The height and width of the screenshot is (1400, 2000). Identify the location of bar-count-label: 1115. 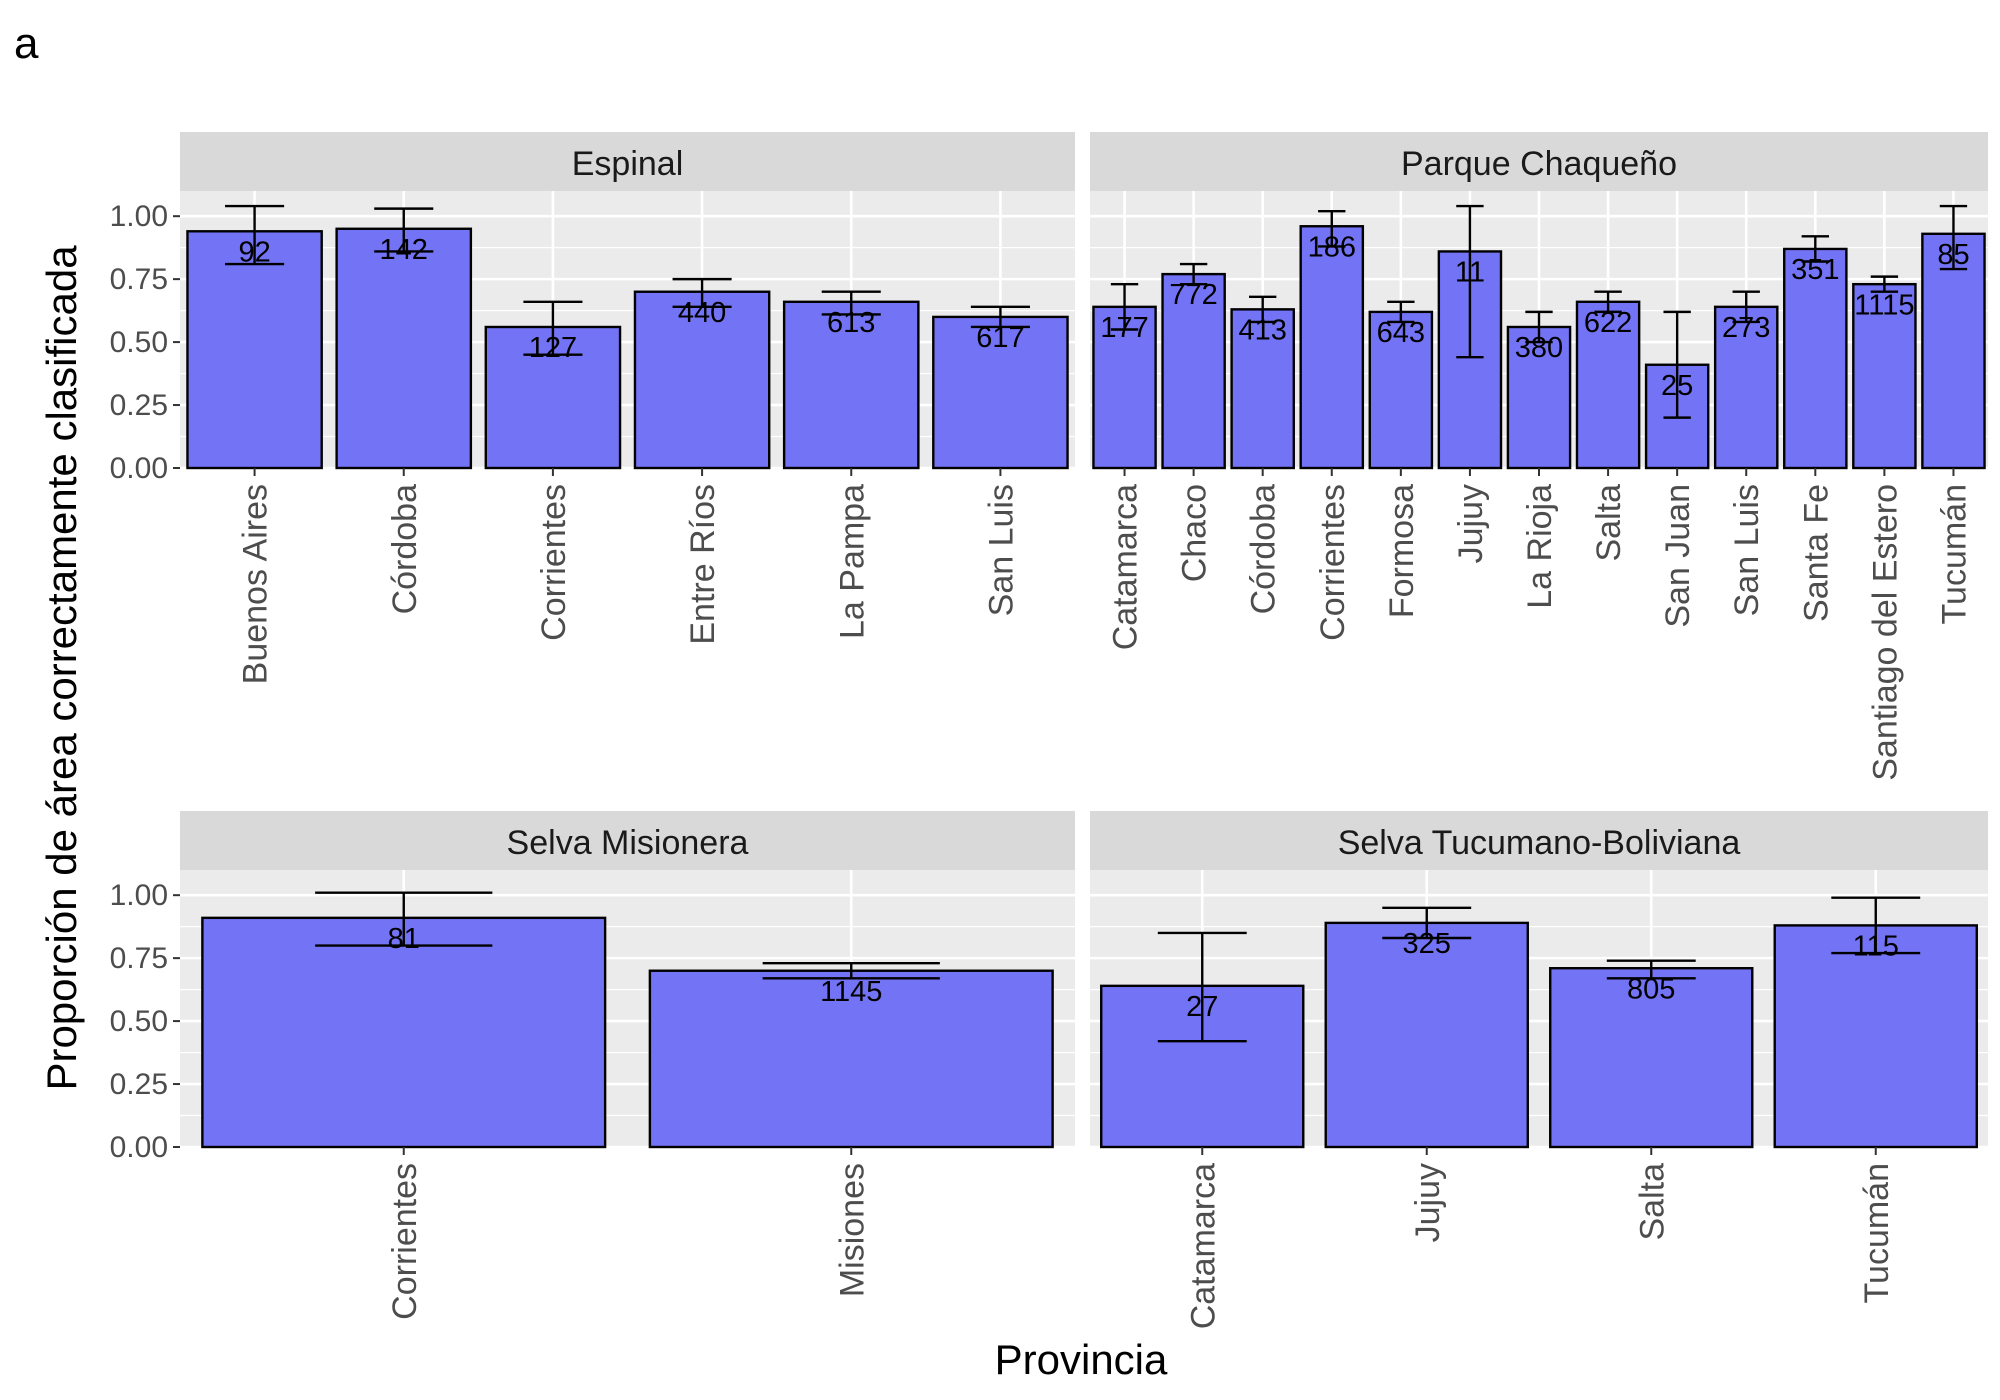
(1884, 305).